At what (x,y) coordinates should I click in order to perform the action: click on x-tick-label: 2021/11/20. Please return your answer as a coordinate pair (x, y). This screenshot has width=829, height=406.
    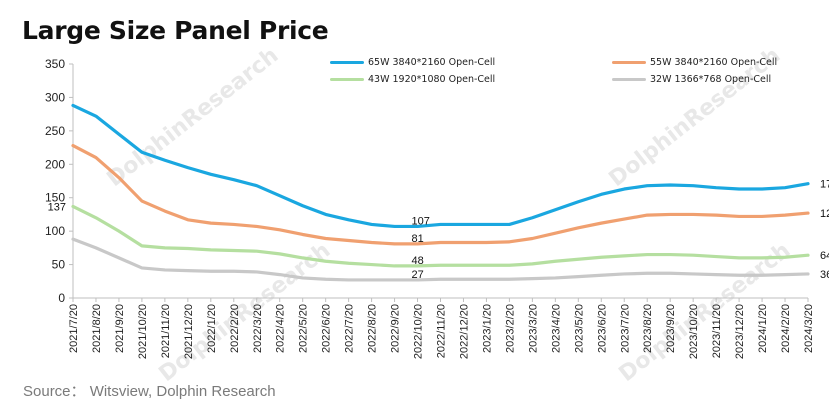
    Looking at the image, I should click on (166, 331).